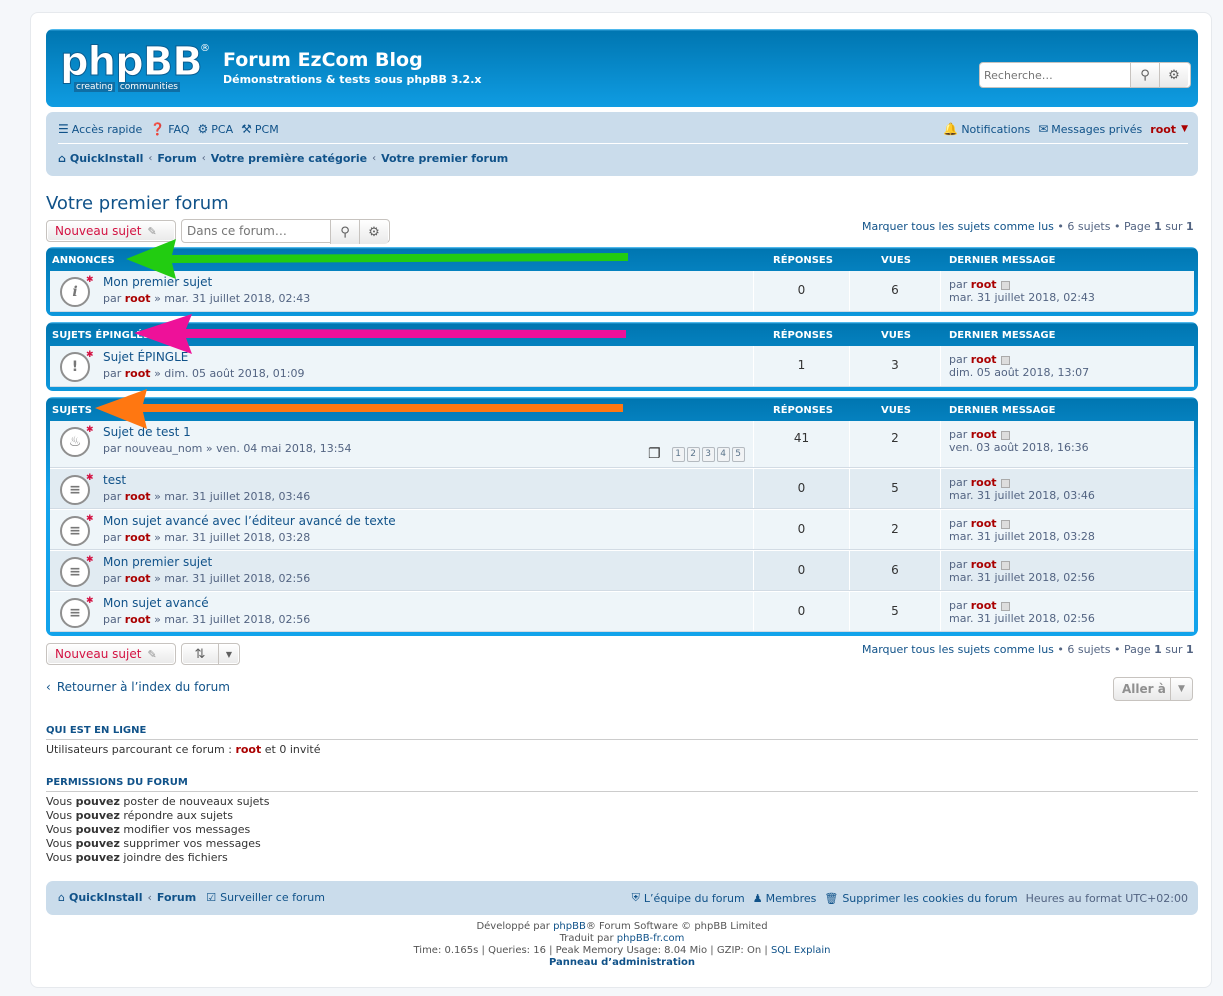  What do you see at coordinates (344, 232) in the screenshot?
I see `forum-search-button: ⚲` at bounding box center [344, 232].